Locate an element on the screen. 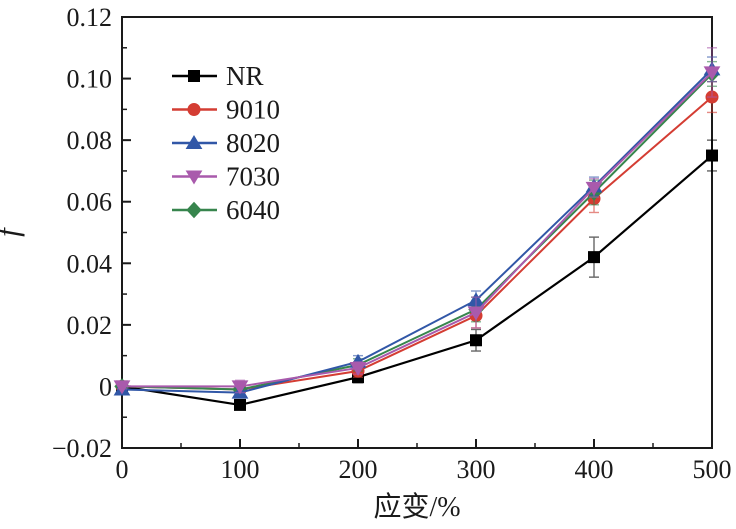  legend-label: 8020 is located at coordinates (253, 143).